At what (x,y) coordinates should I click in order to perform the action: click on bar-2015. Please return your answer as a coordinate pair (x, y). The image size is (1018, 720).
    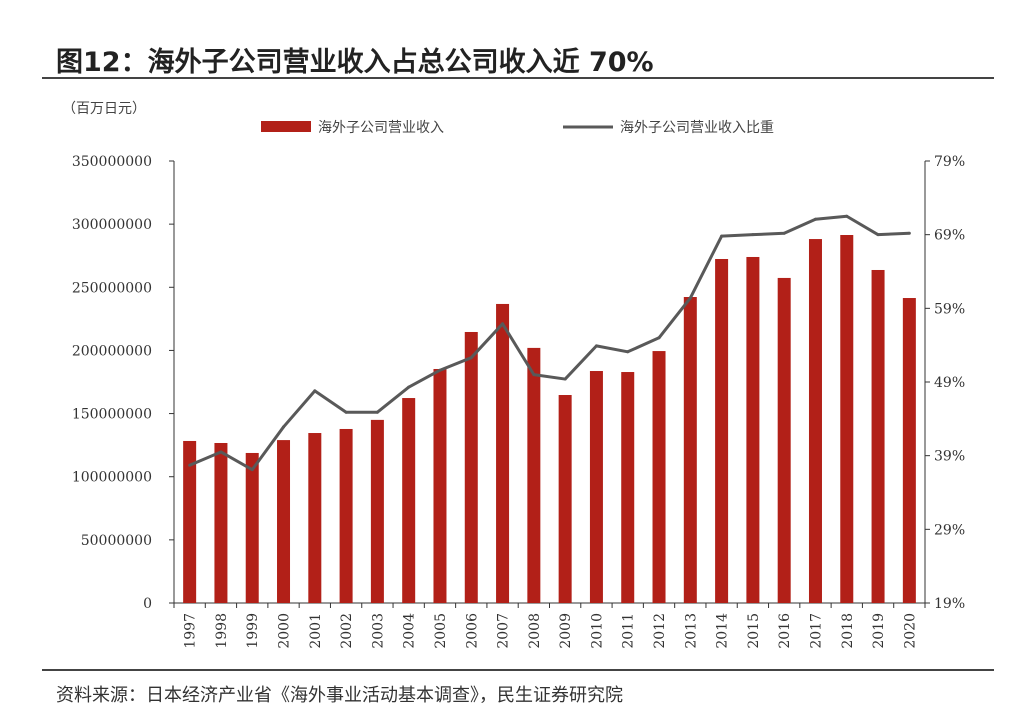
    Looking at the image, I should click on (753, 429).